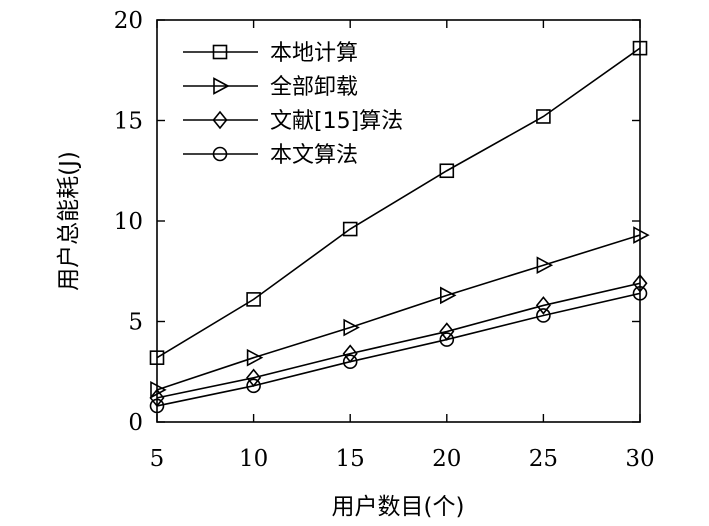  Describe the element at coordinates (157, 459) in the screenshot. I see `x-tick-label: 5` at that location.